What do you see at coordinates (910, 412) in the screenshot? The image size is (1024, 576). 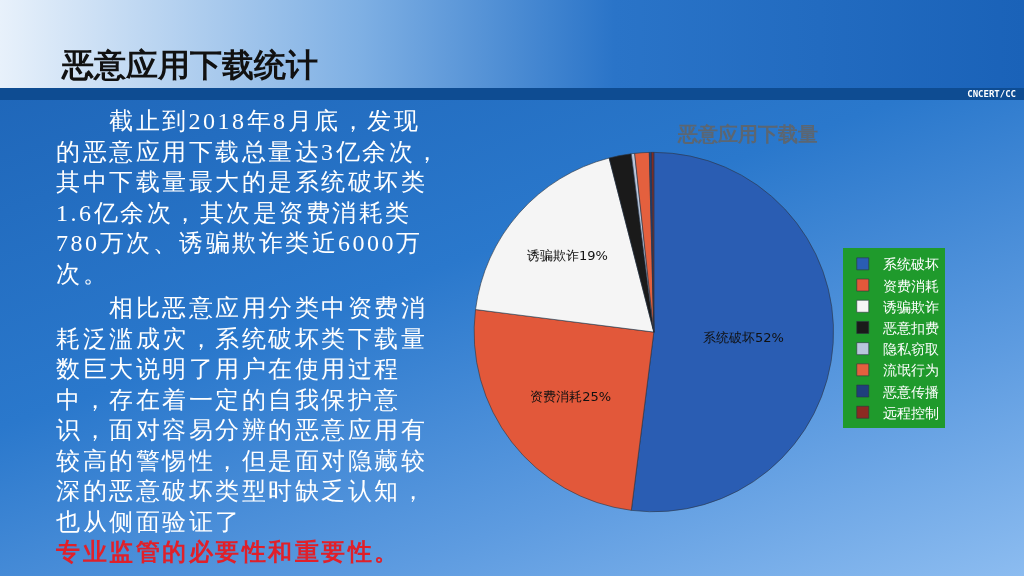 I see `legend-label: 远程控制` at bounding box center [910, 412].